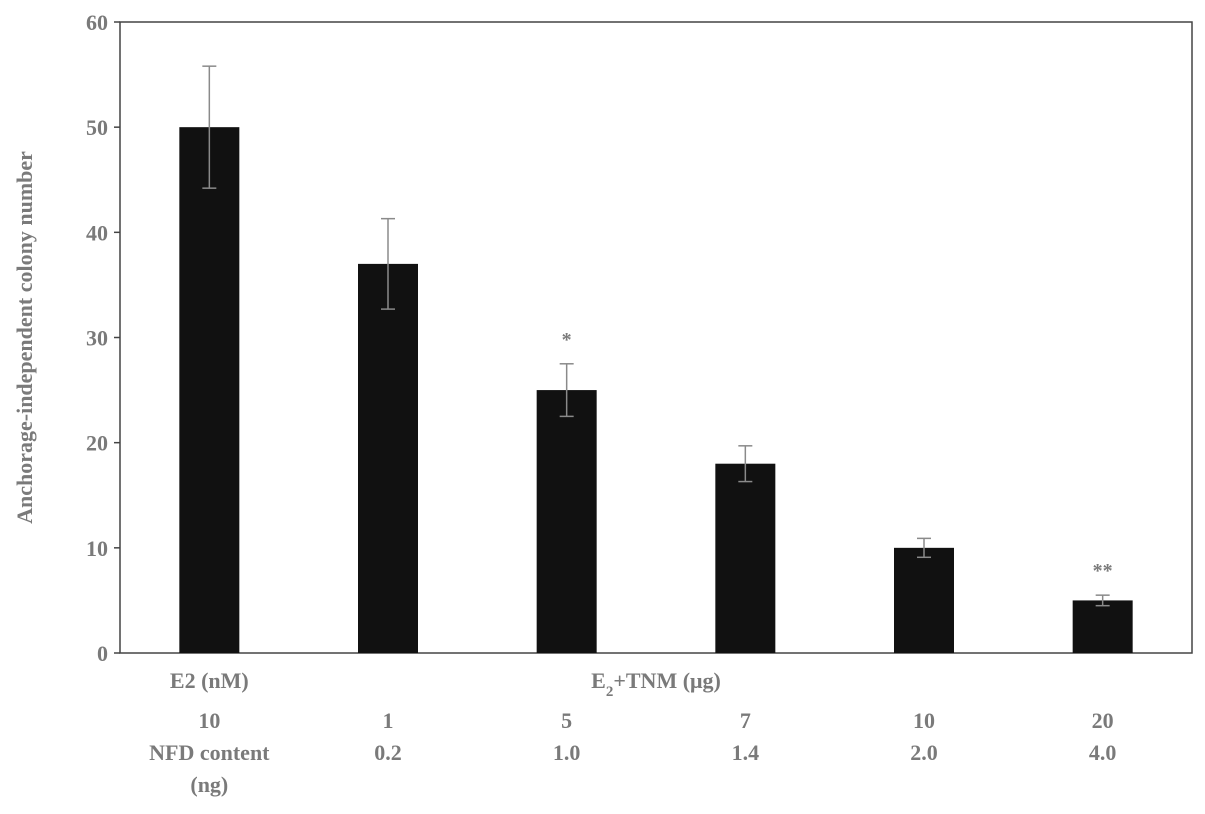 The width and height of the screenshot is (1205, 814). Describe the element at coordinates (567, 340) in the screenshot. I see `significance-marker: *` at that location.